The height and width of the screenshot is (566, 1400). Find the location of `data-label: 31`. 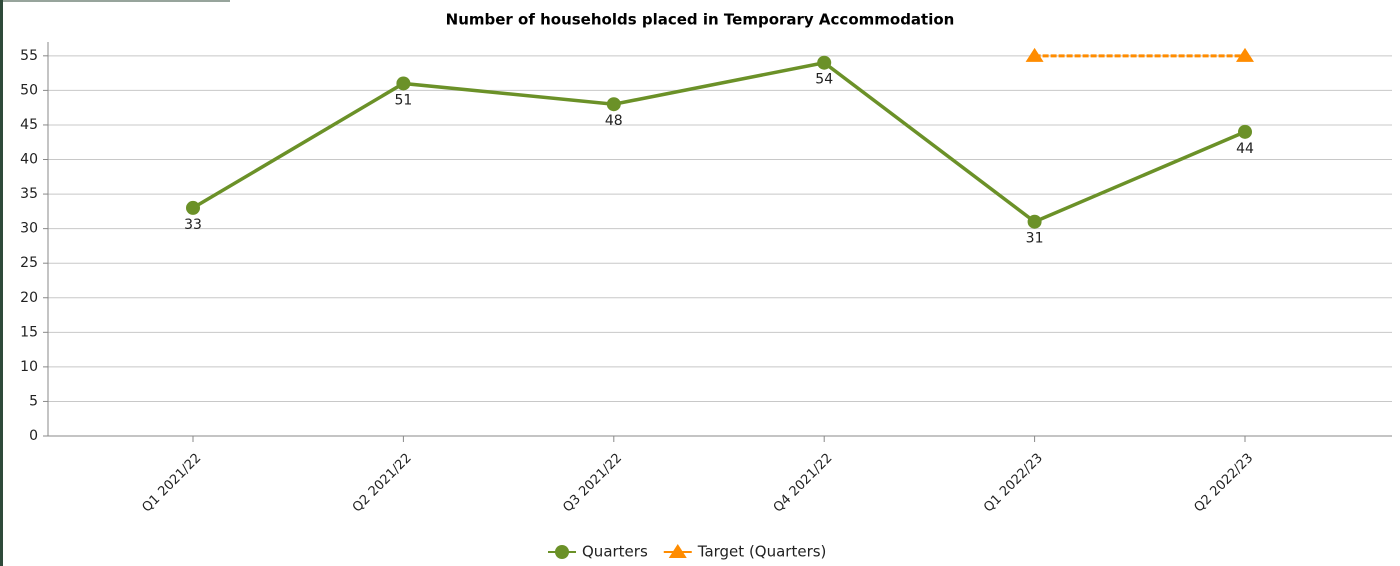

data-label: 31 is located at coordinates (1035, 239).